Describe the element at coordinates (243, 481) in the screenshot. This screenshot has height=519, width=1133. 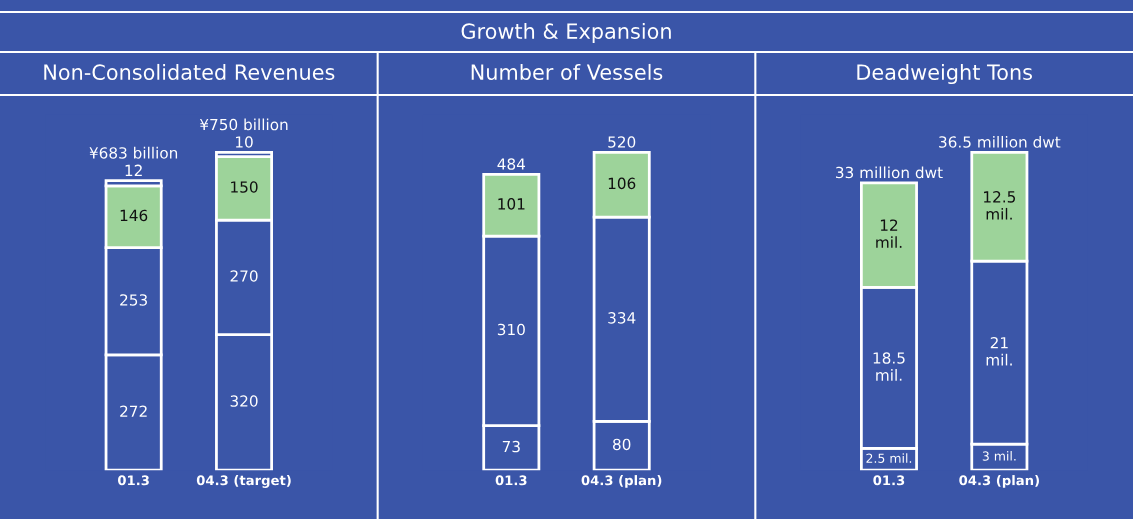
I see `x-tick-label: 04.3 (target)` at that location.